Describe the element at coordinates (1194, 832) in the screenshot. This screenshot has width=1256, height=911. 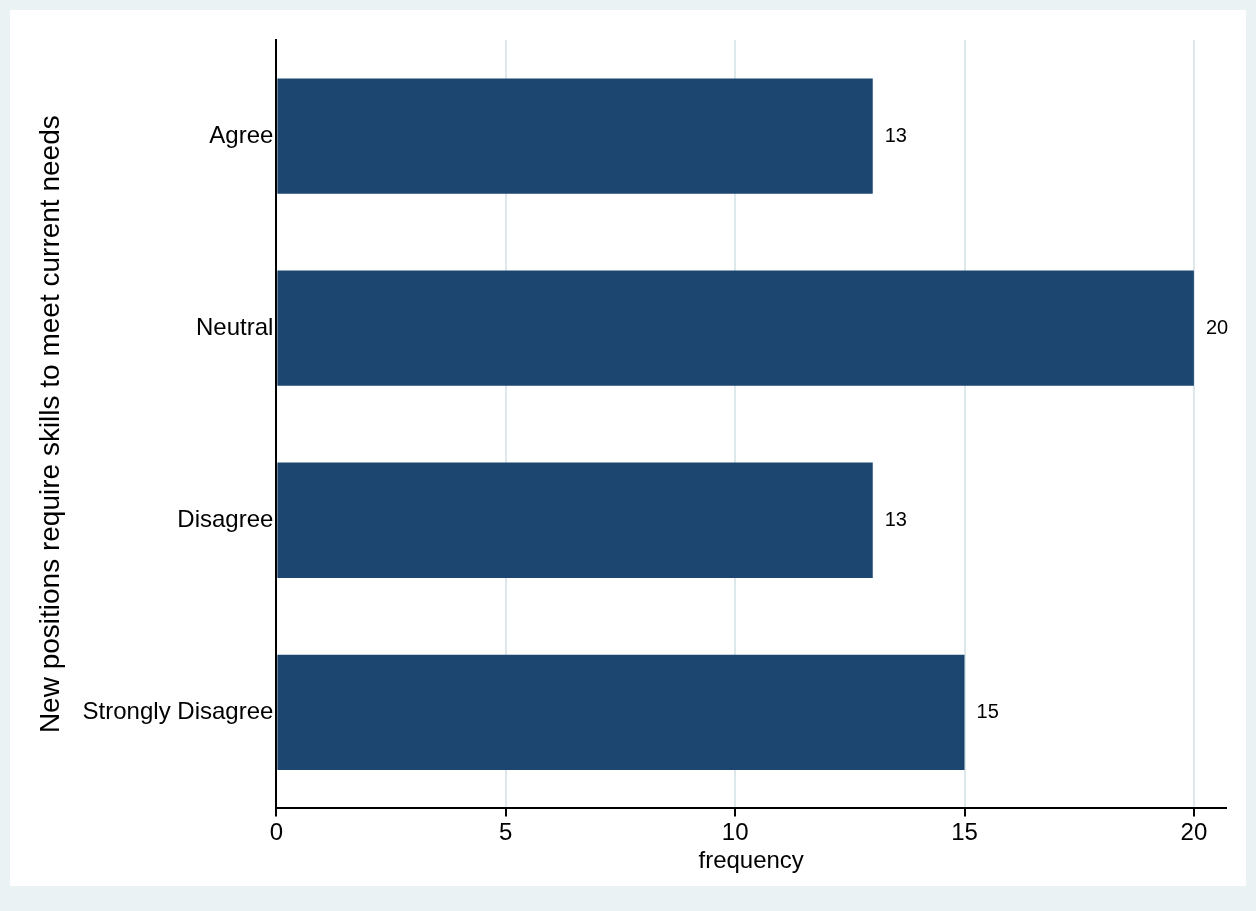
I see `x-tick-label: 20` at that location.